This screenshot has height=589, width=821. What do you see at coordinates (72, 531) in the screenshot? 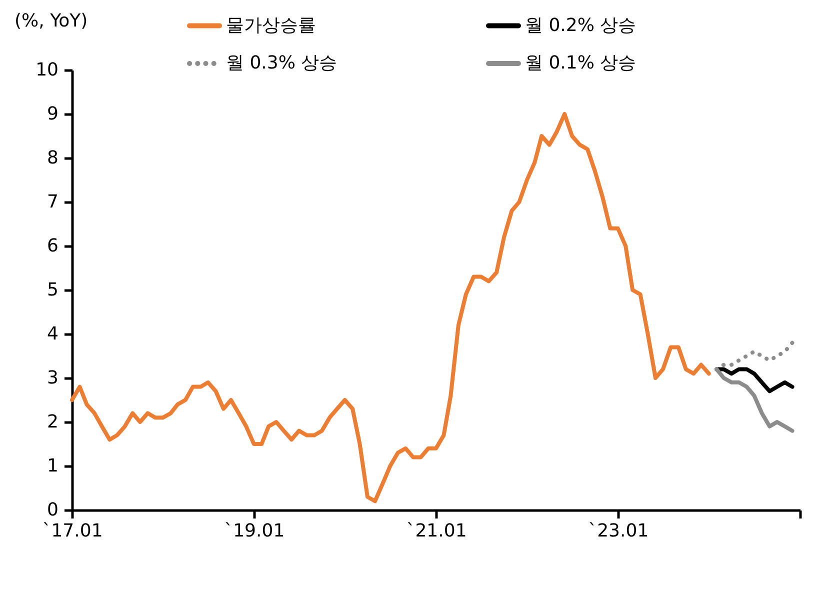
I see `x-tick-label: `17.01` at bounding box center [72, 531].